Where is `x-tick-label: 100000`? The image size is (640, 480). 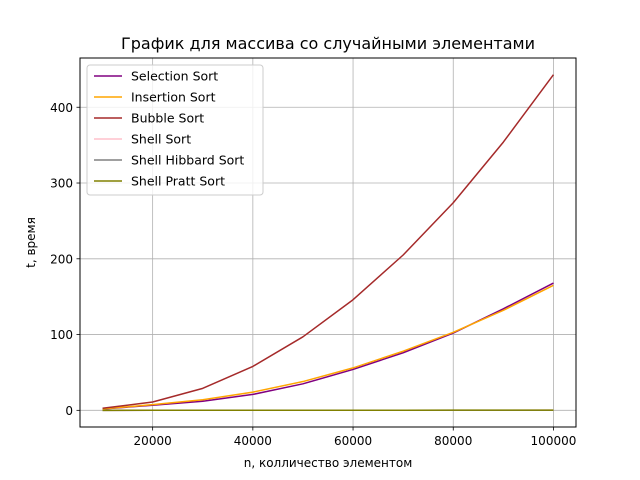 x-tick-label: 100000 is located at coordinates (554, 441).